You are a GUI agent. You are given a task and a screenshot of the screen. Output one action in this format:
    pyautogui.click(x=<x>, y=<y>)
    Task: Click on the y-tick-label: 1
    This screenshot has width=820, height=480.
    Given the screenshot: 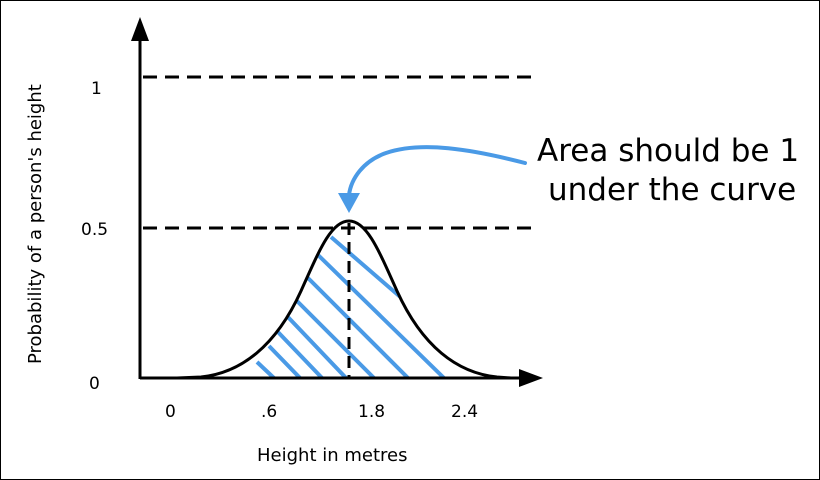 What is the action you would take?
    pyautogui.click(x=96, y=89)
    